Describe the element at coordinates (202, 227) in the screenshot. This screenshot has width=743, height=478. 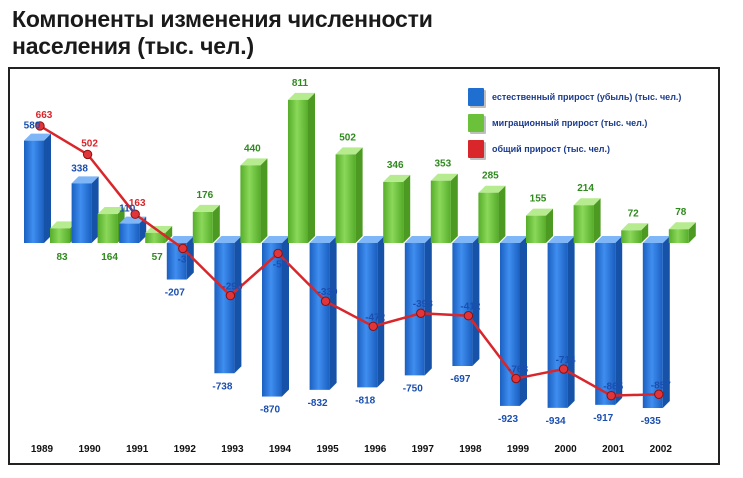
I see `migration-bar-1992-front` at that location.